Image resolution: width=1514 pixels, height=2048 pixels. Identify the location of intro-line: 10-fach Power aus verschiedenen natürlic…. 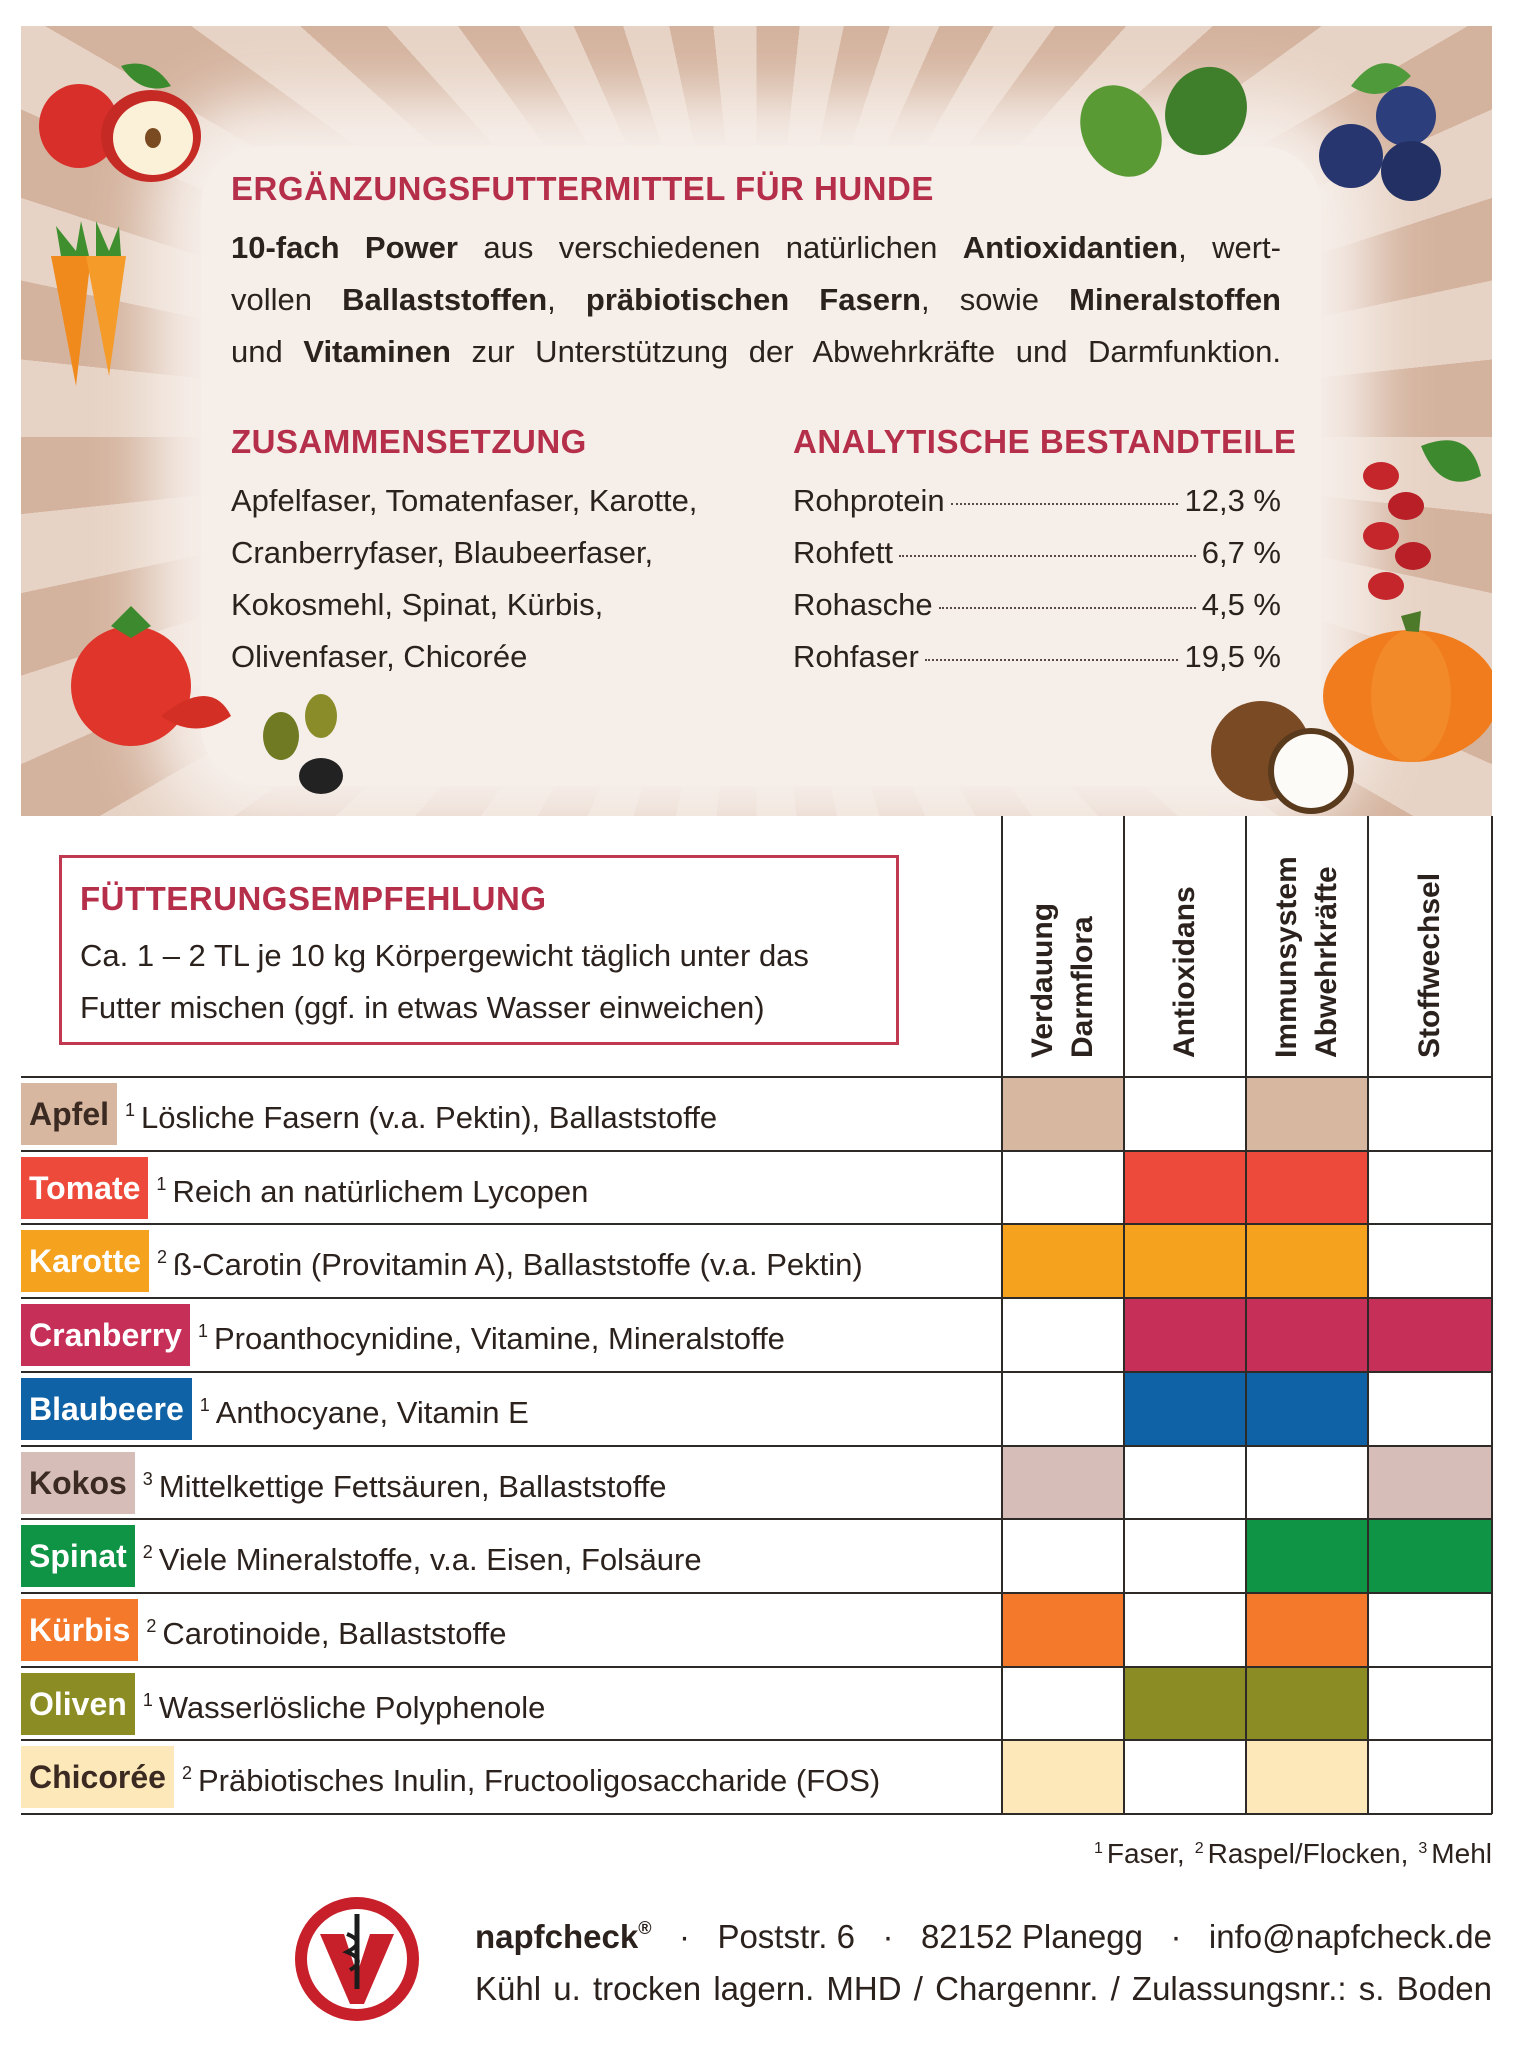
(756, 248).